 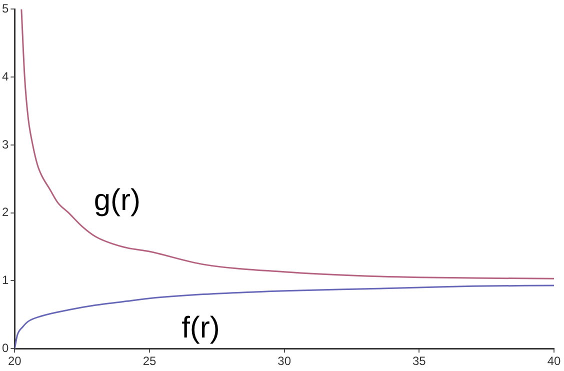 What do you see at coordinates (5, 9) in the screenshot?
I see `y-tick-label: 5` at bounding box center [5, 9].